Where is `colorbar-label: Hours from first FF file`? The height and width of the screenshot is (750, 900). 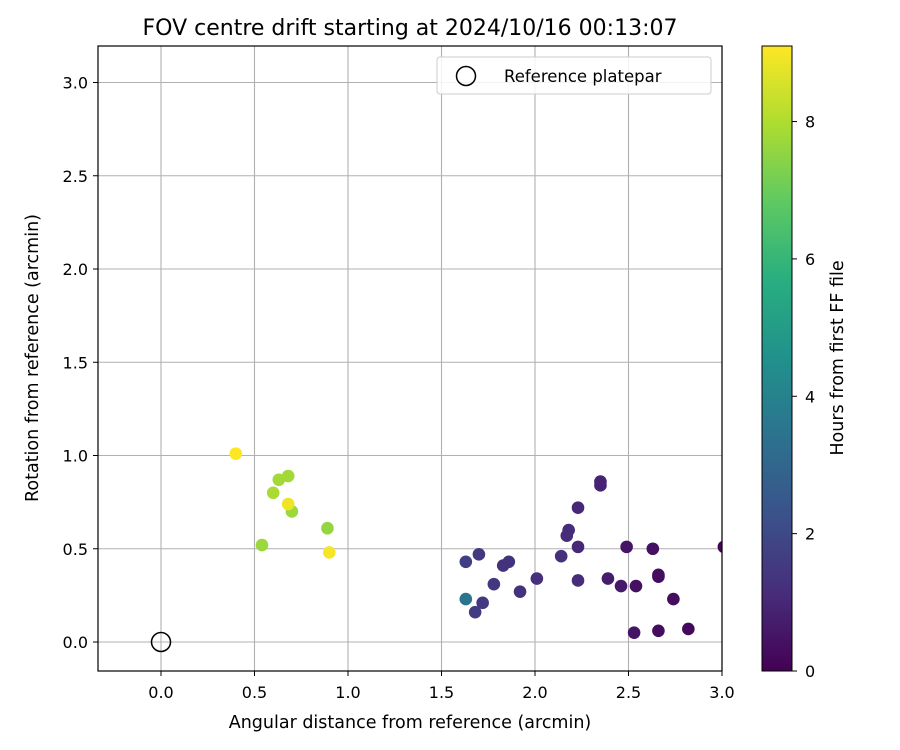 colorbar-label: Hours from first FF file is located at coordinates (838, 357).